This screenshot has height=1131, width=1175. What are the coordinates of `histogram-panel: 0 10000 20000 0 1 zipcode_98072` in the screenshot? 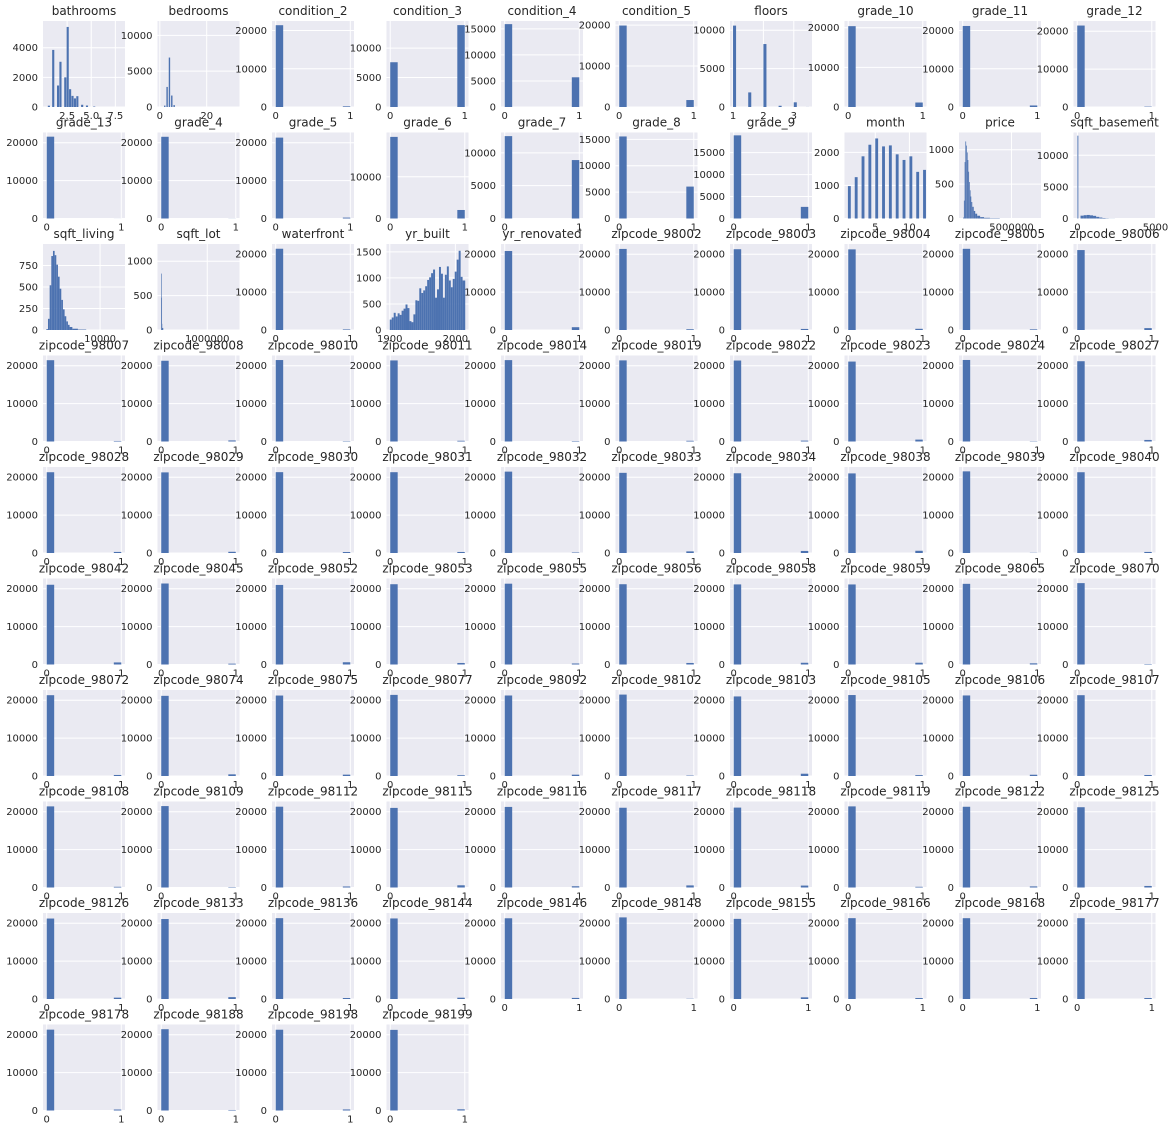 It's located at (67, 732).